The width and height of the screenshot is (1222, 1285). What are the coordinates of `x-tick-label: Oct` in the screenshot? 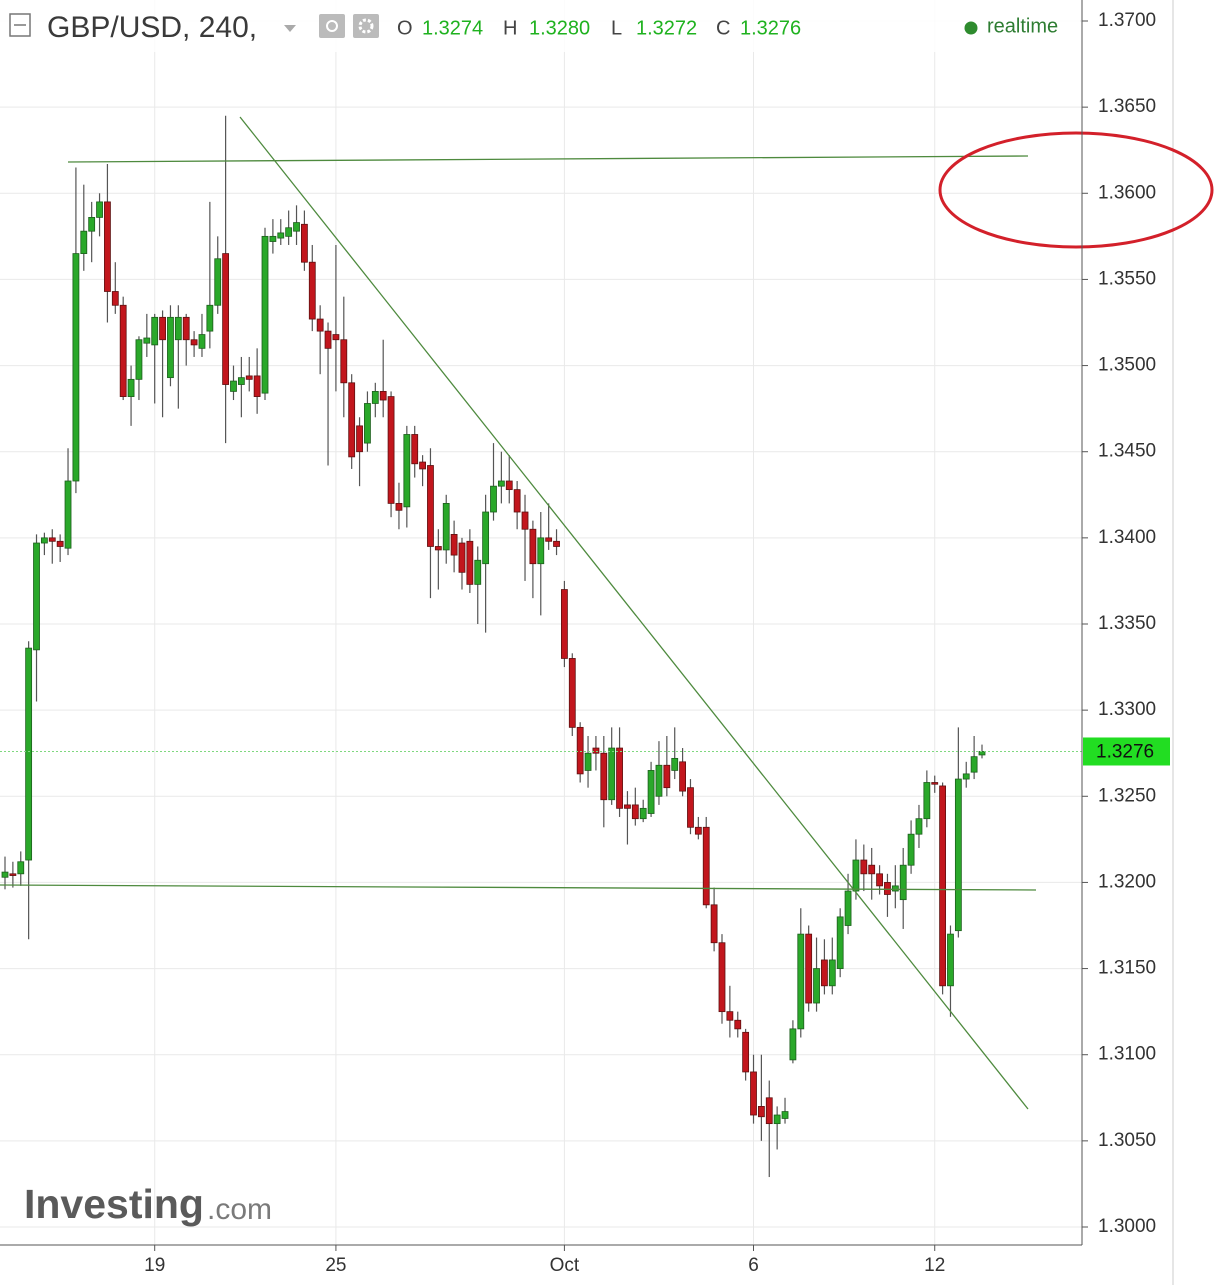 It's located at (565, 1265).